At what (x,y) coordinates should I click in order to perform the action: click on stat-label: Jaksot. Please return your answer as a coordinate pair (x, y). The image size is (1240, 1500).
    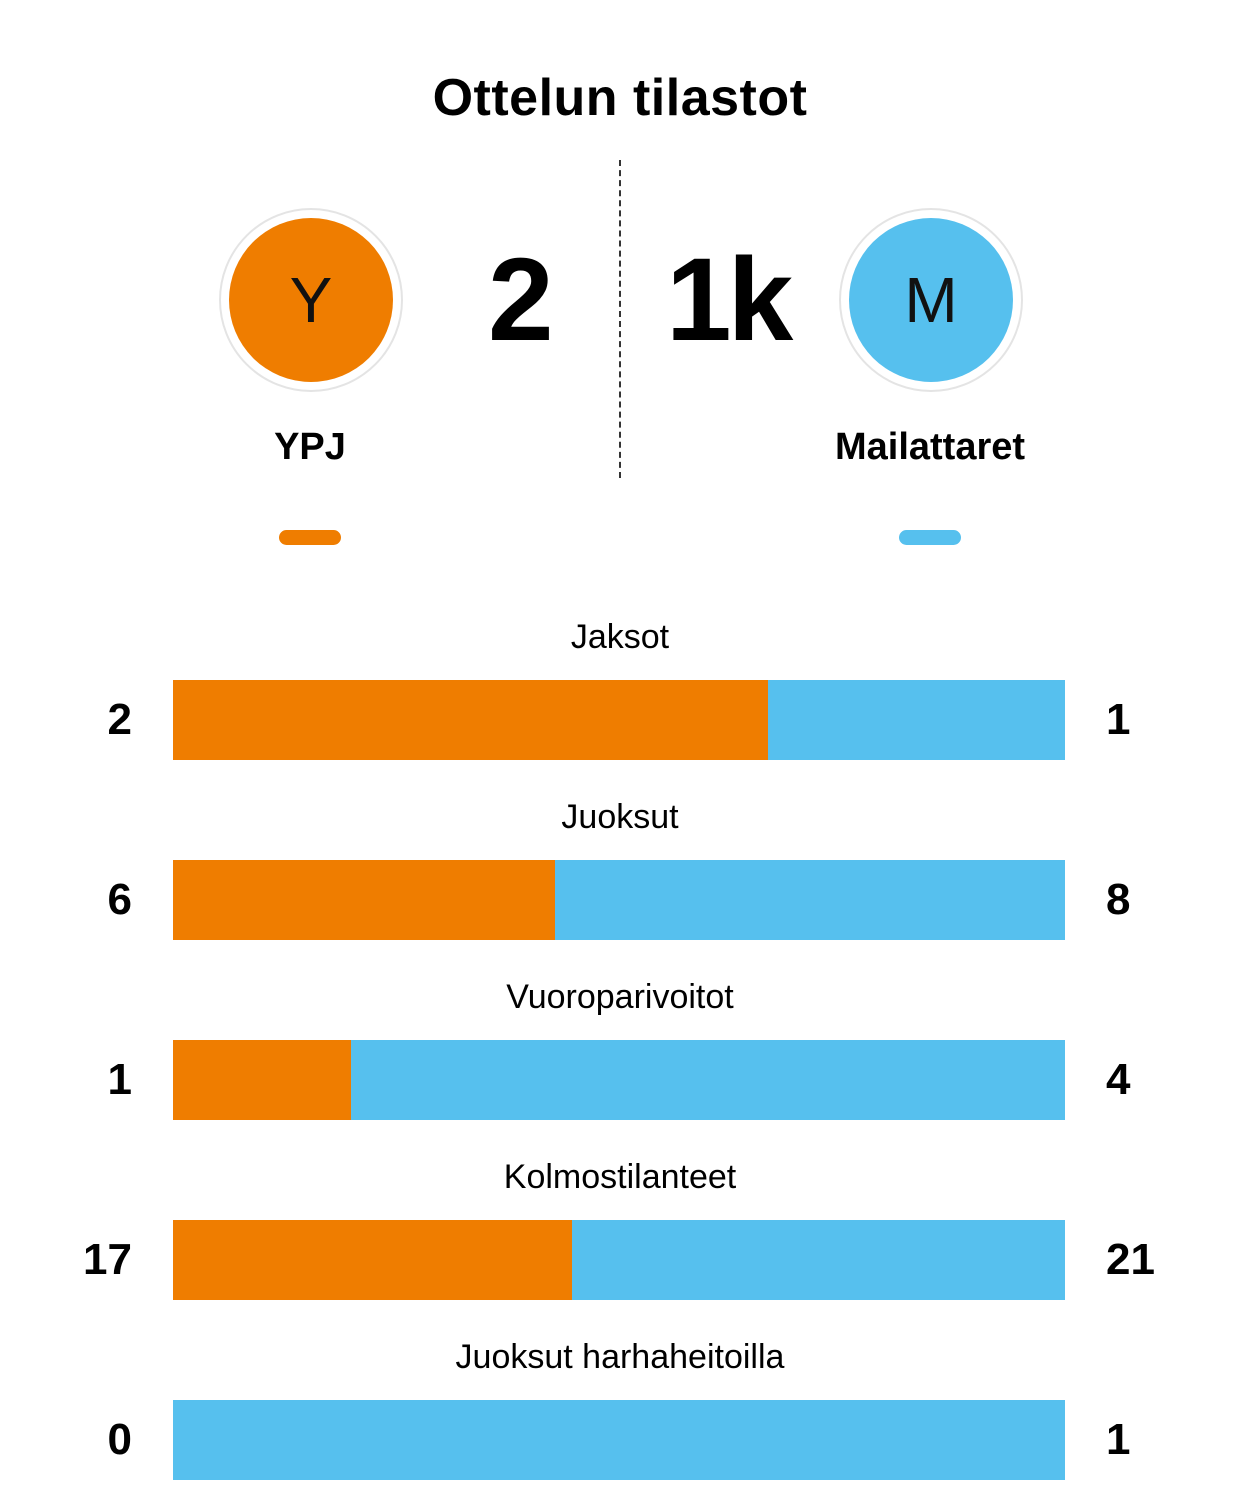
    Looking at the image, I should click on (620, 637).